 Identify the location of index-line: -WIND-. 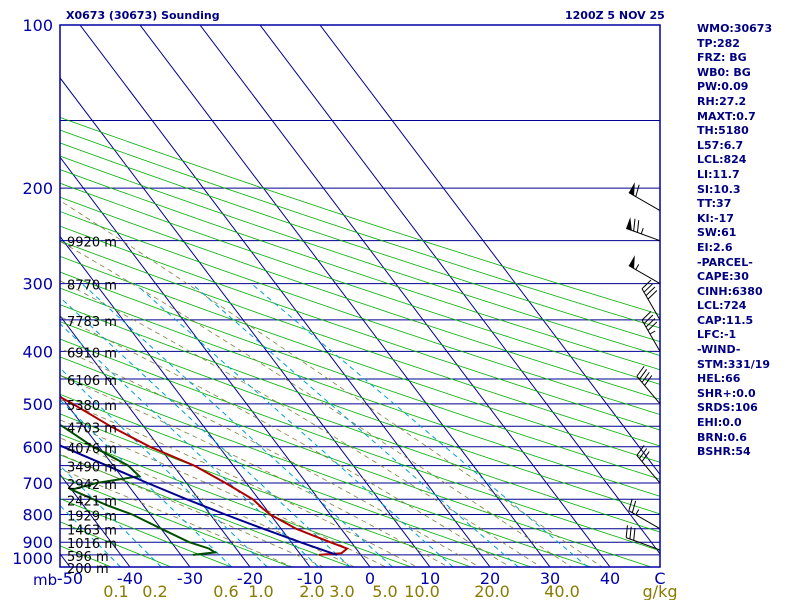
(719, 350).